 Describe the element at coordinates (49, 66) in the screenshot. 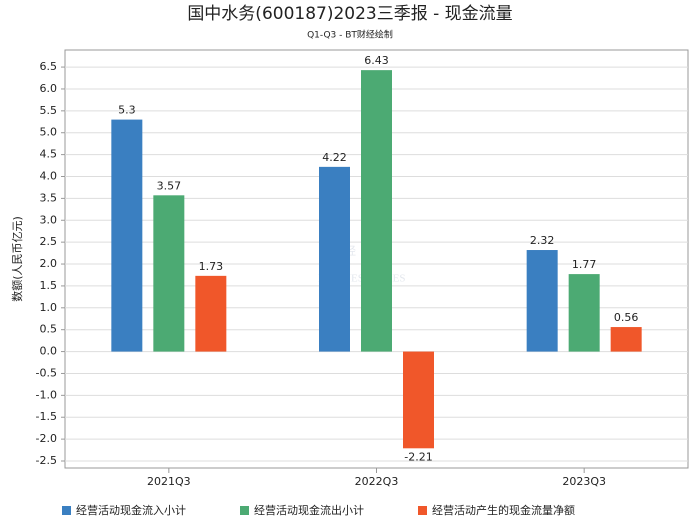

I see `y-tick-label: 6.5` at that location.